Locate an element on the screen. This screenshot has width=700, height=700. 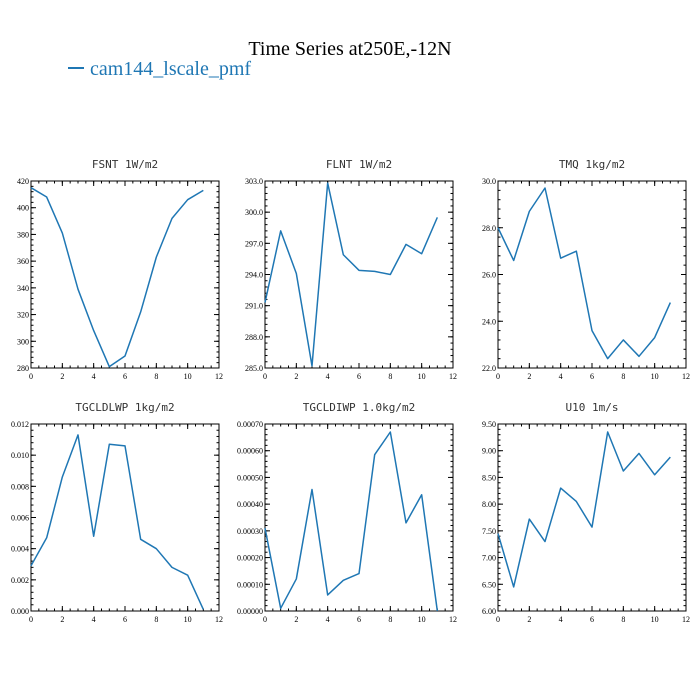
y-tick-label: 26.0 is located at coordinates (489, 275).